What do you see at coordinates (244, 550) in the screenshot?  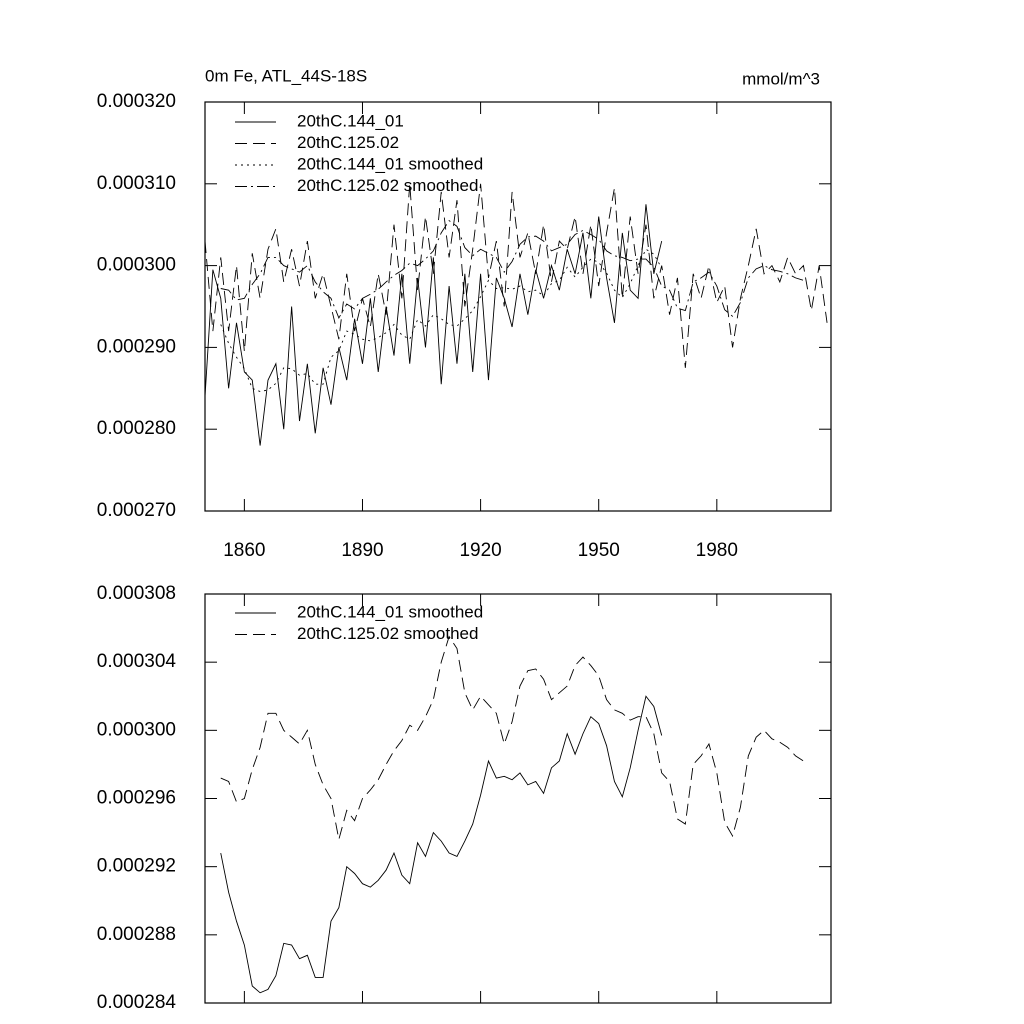 I see `x-tick-label: 1860` at bounding box center [244, 550].